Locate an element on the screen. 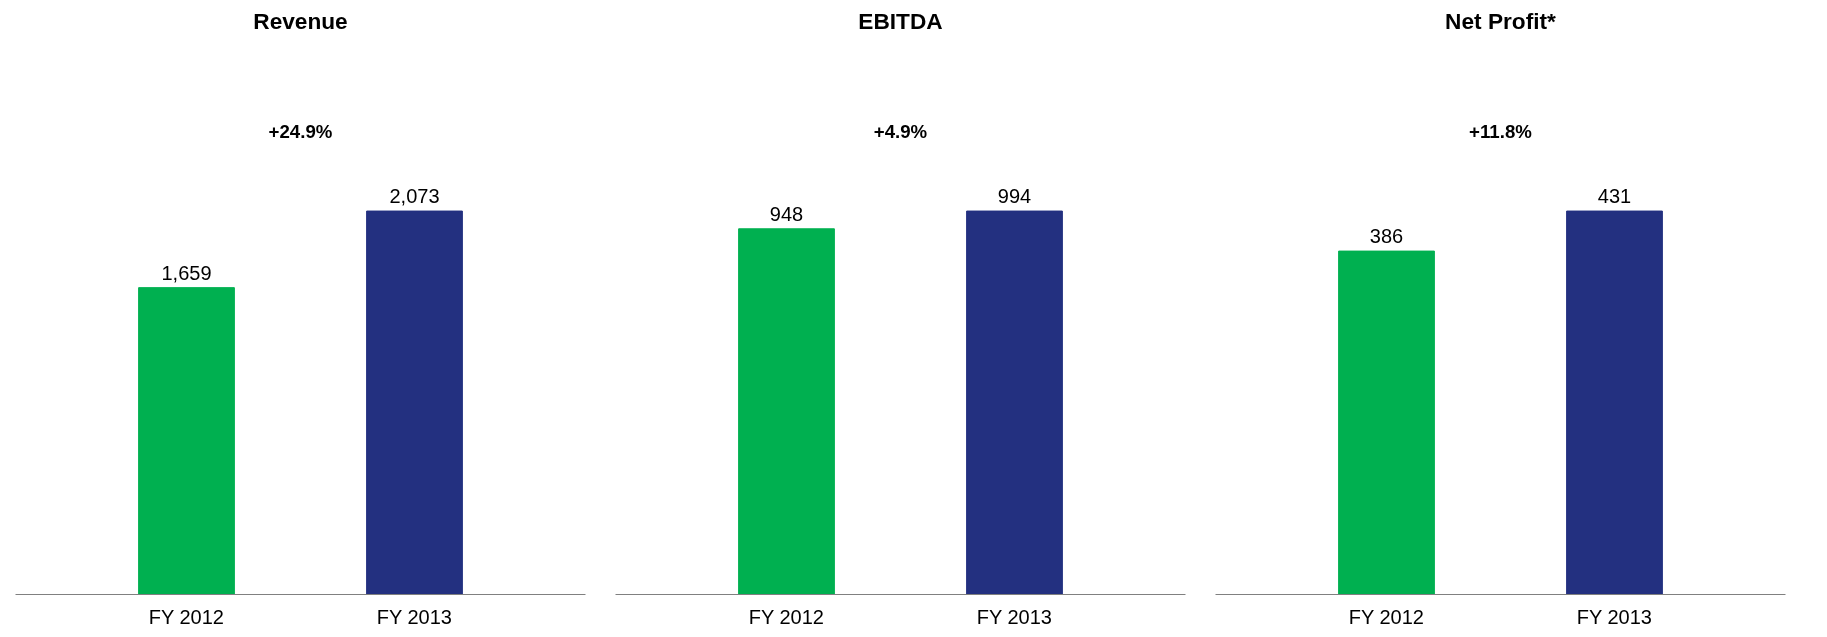 Image resolution: width=1827 pixels, height=637 pixels. data-label: 948 is located at coordinates (786, 213).